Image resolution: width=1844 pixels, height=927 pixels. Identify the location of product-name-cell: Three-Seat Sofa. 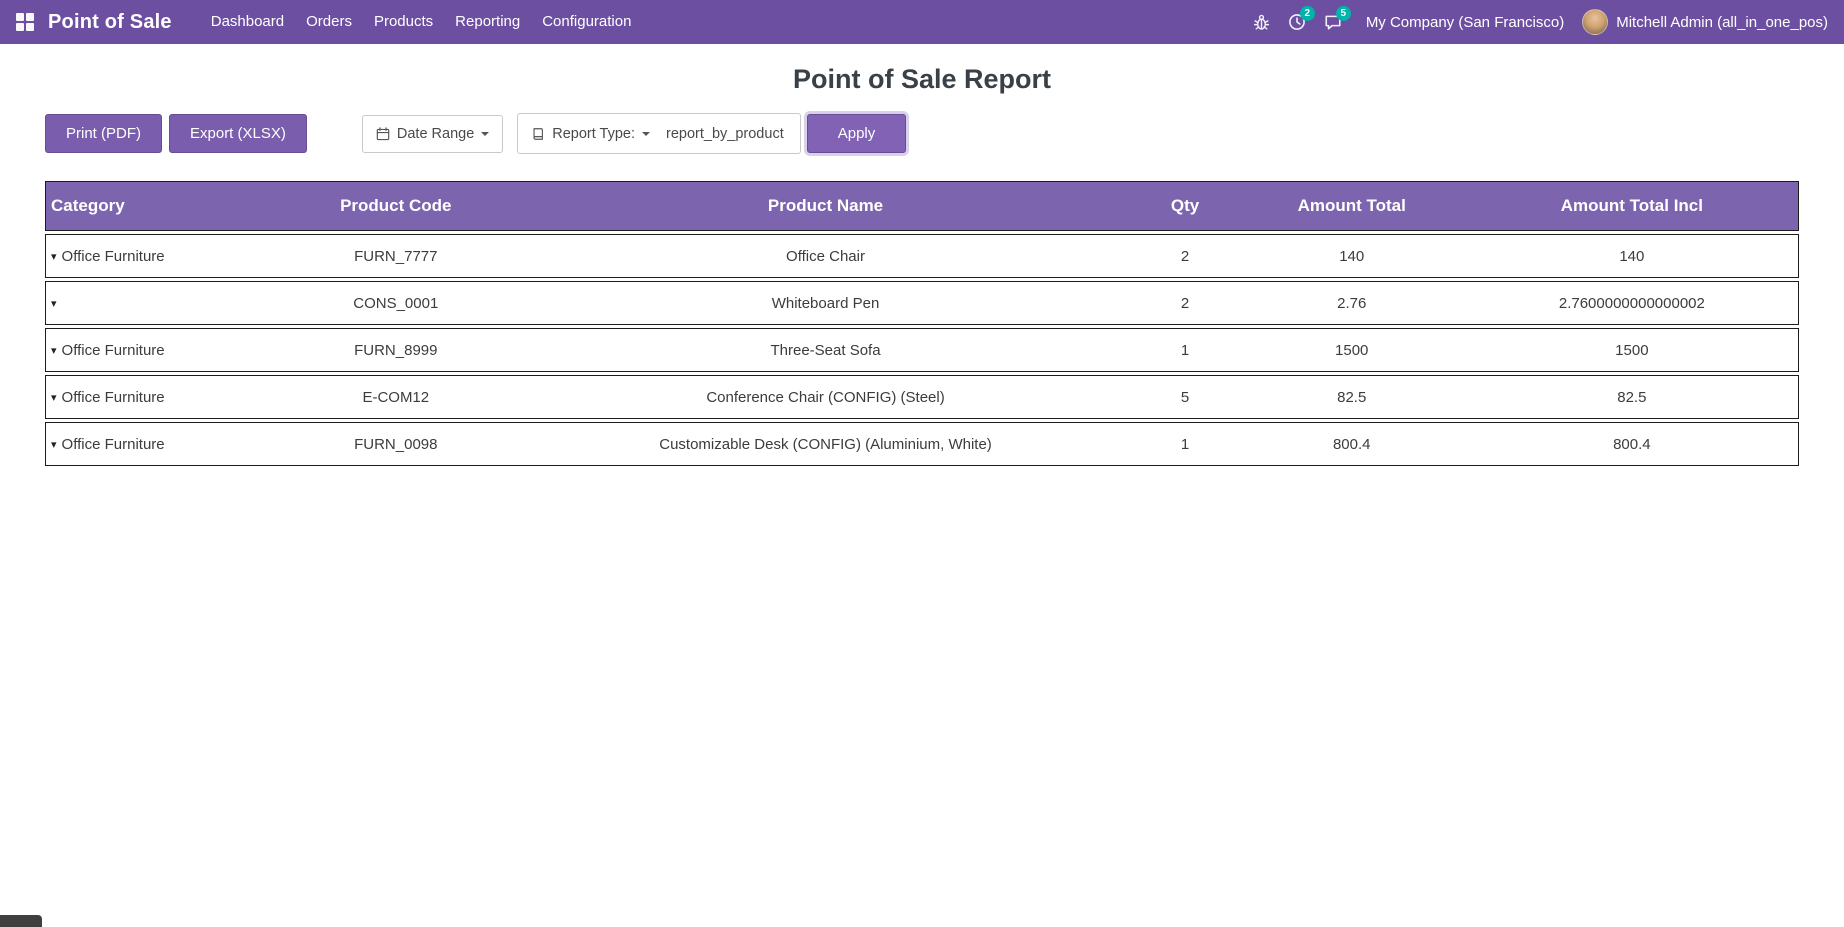
(825, 350).